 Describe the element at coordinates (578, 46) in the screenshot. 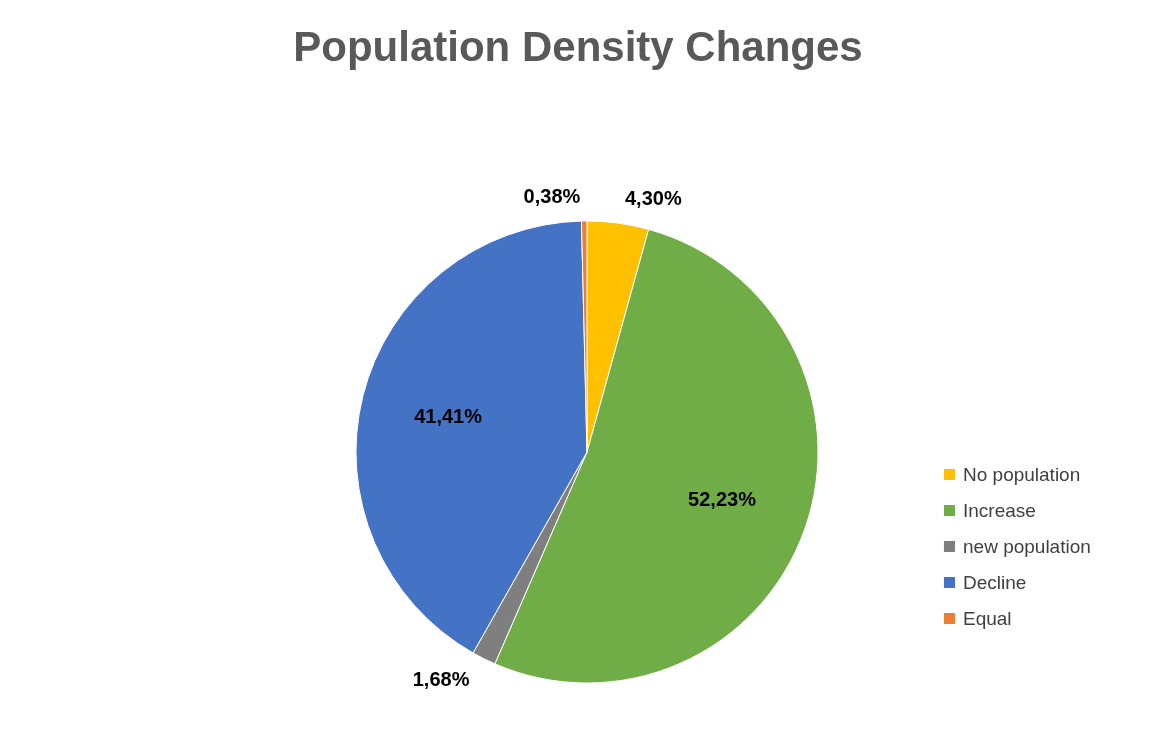

I see `chart-title: Population Density Changes` at that location.